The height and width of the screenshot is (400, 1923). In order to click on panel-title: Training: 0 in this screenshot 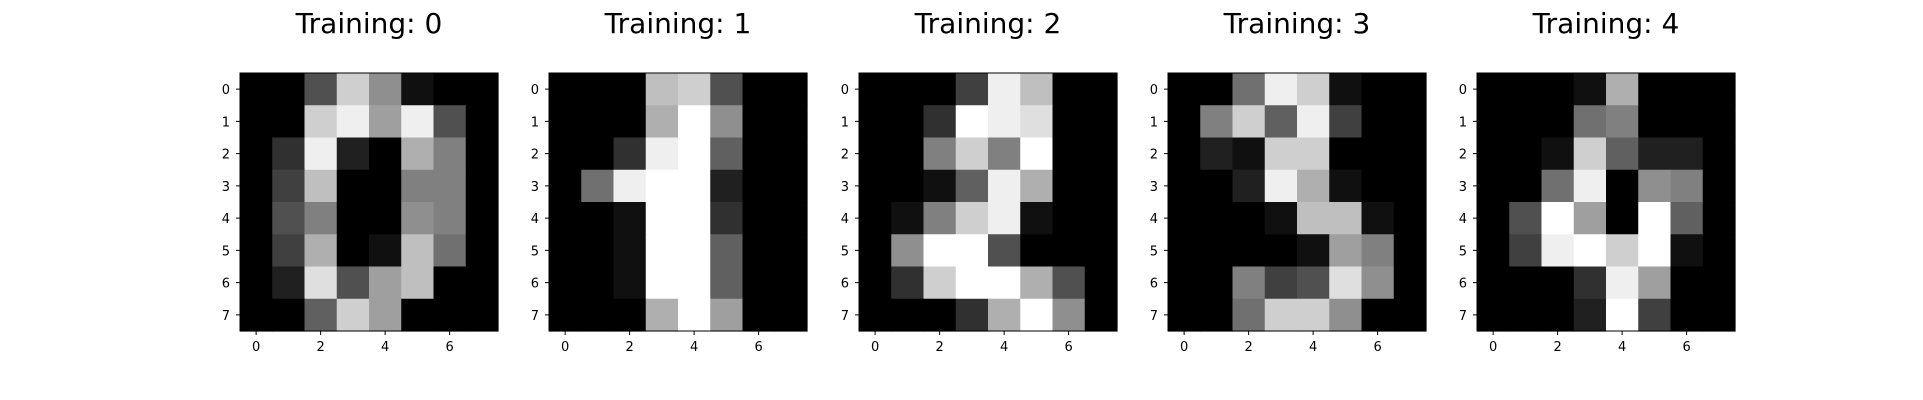, I will do `click(369, 23)`.